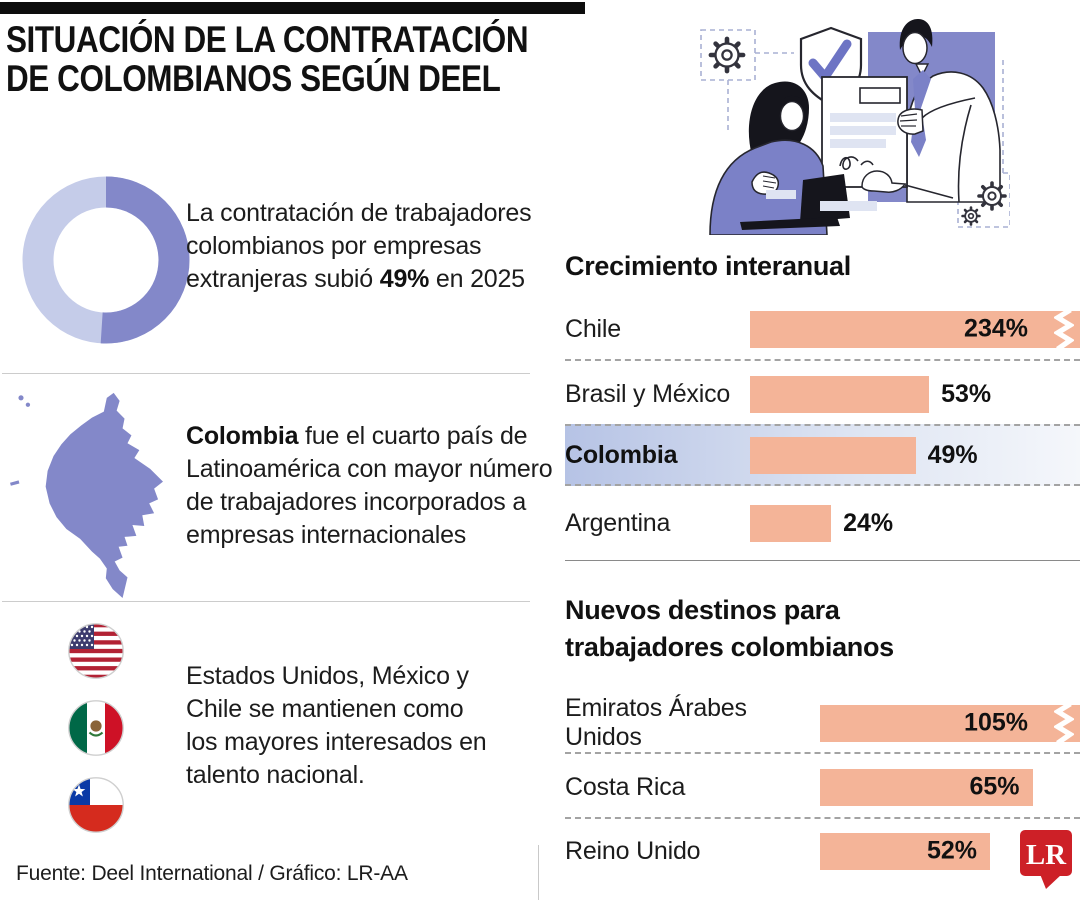 Image resolution: width=1080 pixels, height=900 pixels. What do you see at coordinates (905, 851) in the screenshot?
I see `bar-reino-unido: 52%` at bounding box center [905, 851].